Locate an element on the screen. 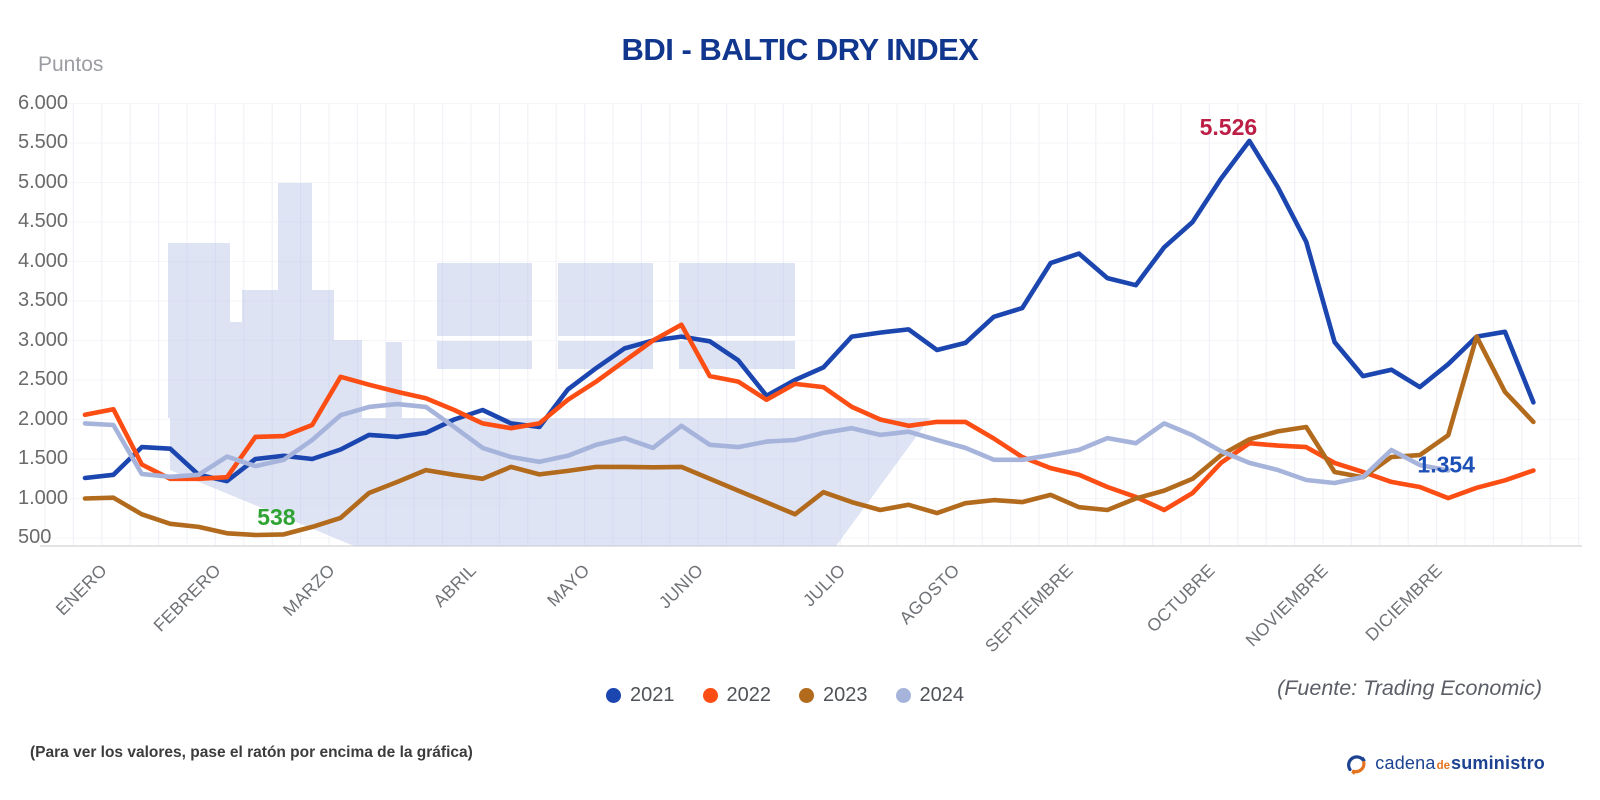  circular-arrows-logo-icon is located at coordinates (1357, 765).